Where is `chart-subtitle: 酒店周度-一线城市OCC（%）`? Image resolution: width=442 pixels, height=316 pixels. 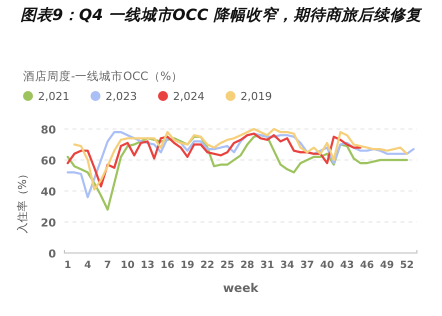 chart-subtitle: 酒店周度-一线城市OCC（%） is located at coordinates (103, 76).